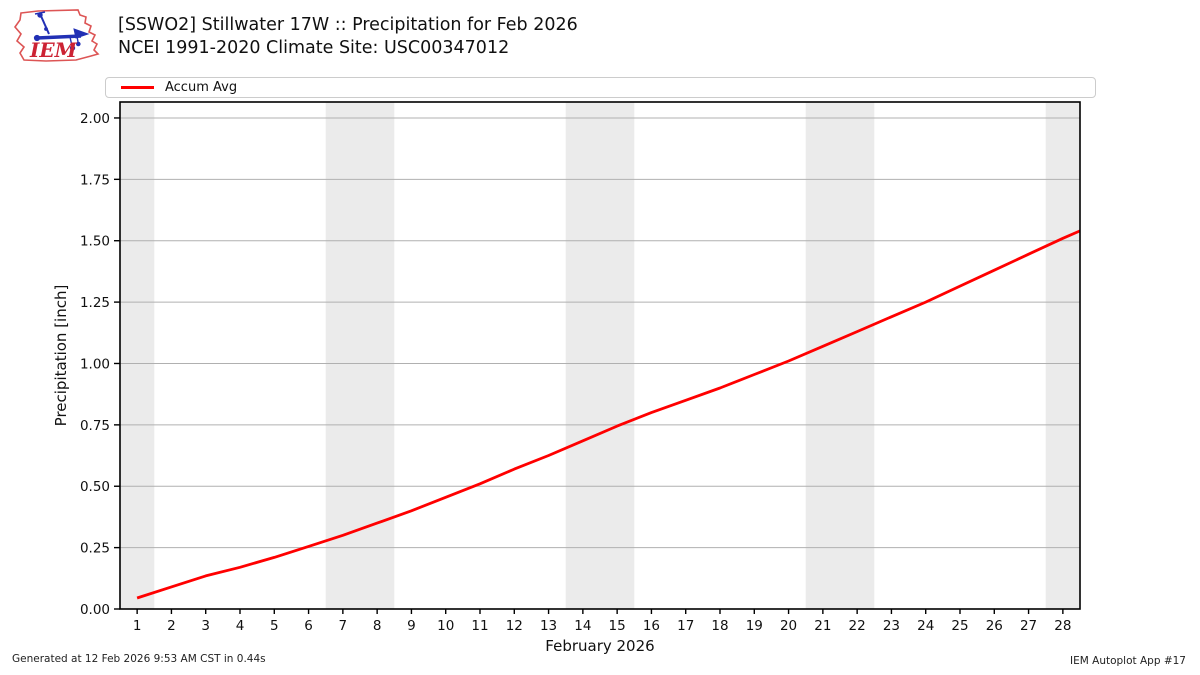 This screenshot has width=1200, height=675. I want to click on weather-instrument-icon, so click(61, 31).